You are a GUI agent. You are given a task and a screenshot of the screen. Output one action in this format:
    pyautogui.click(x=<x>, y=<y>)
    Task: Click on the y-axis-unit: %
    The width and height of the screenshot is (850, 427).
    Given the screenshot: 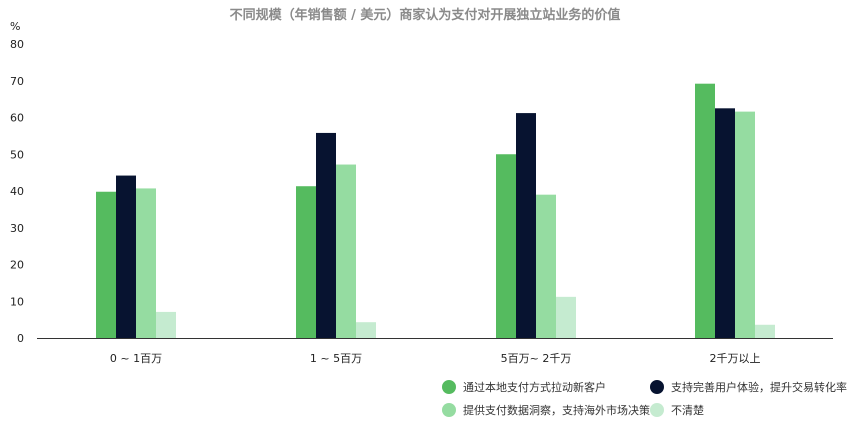 What is the action you would take?
    pyautogui.click(x=15, y=26)
    